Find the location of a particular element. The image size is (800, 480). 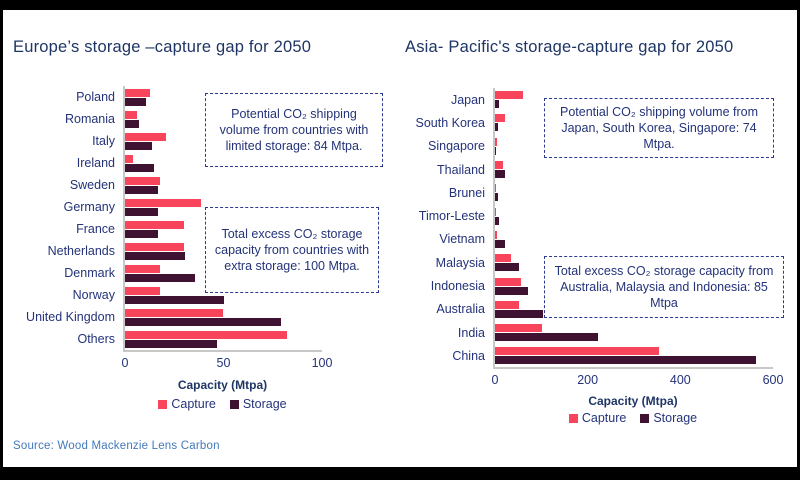

chart-row: Timor-Leste is located at coordinates (584, 216).